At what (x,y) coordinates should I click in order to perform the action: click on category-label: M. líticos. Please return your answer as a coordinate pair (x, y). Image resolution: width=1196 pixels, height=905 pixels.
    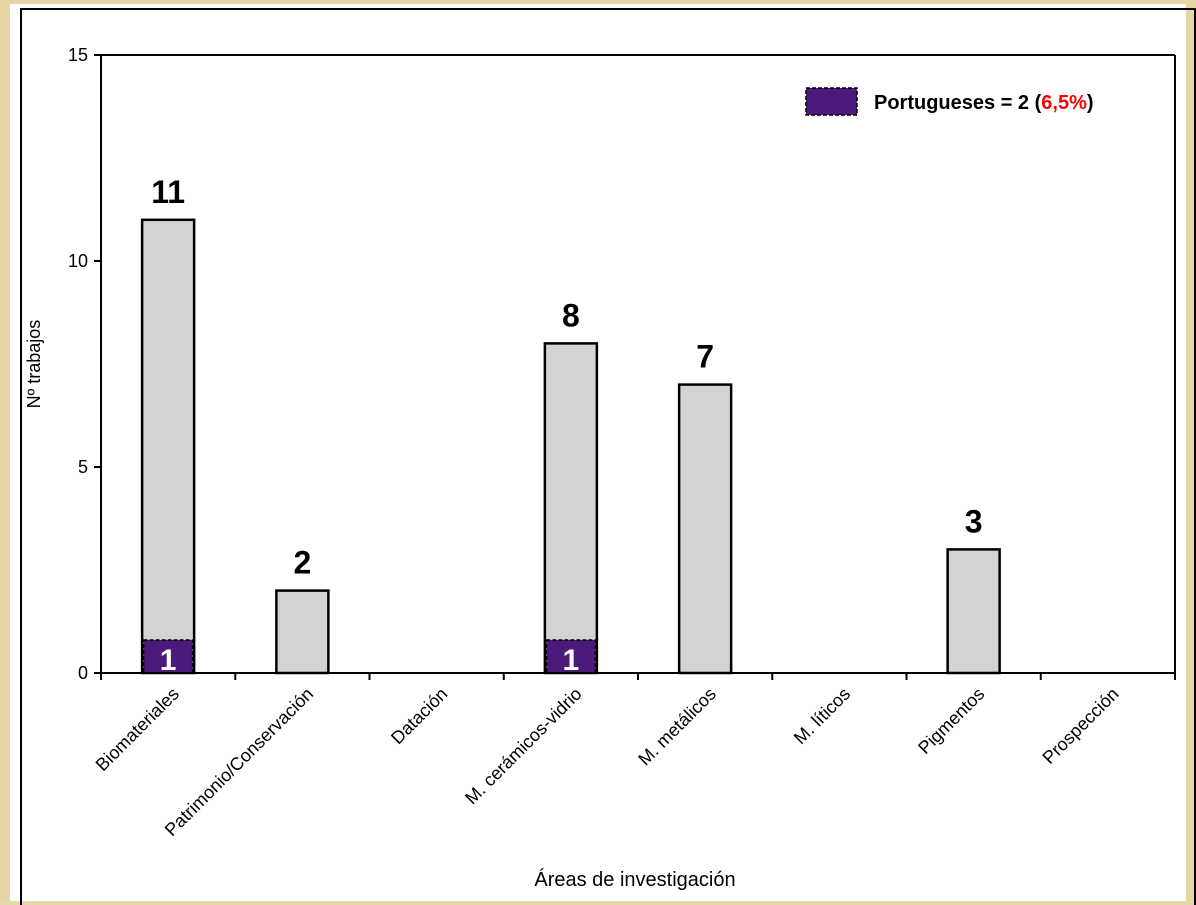
    Looking at the image, I should click on (822, 716).